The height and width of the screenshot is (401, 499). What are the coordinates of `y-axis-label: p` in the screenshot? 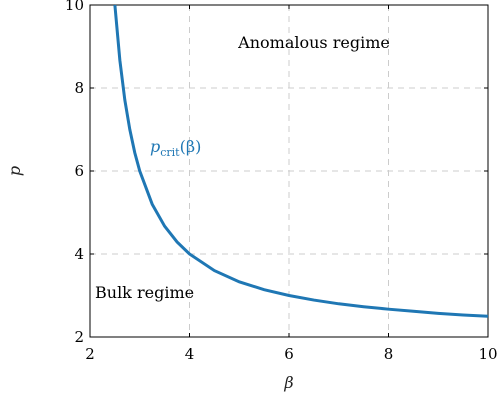 It's located at (14, 171).